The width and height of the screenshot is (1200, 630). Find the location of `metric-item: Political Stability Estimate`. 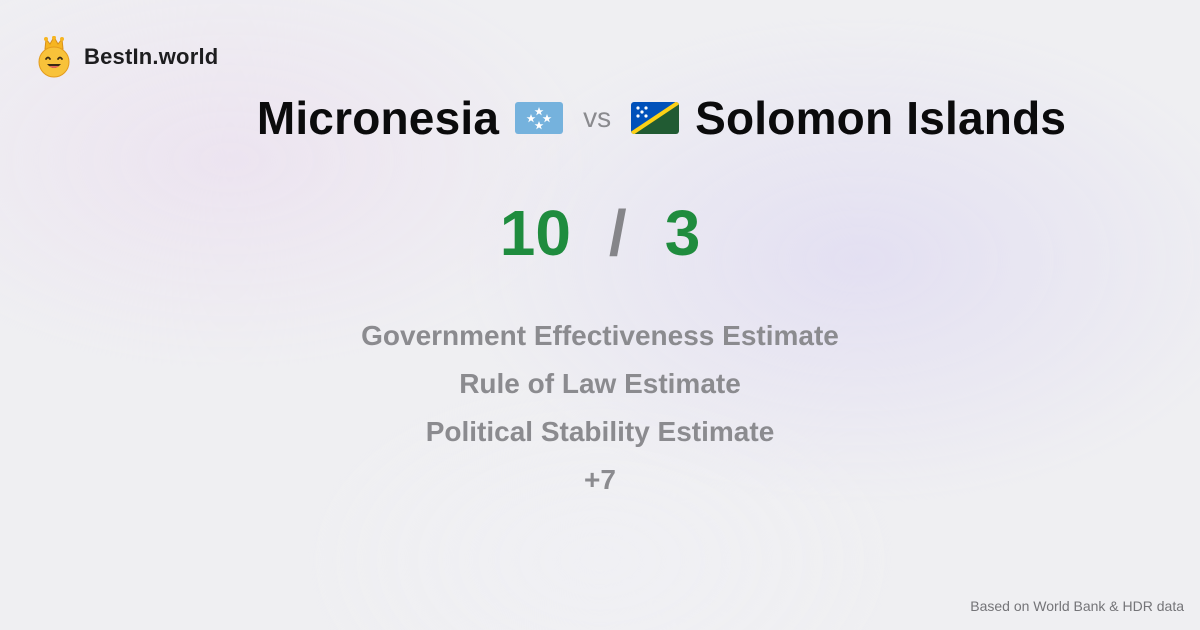

metric-item: Political Stability Estimate is located at coordinates (600, 431).